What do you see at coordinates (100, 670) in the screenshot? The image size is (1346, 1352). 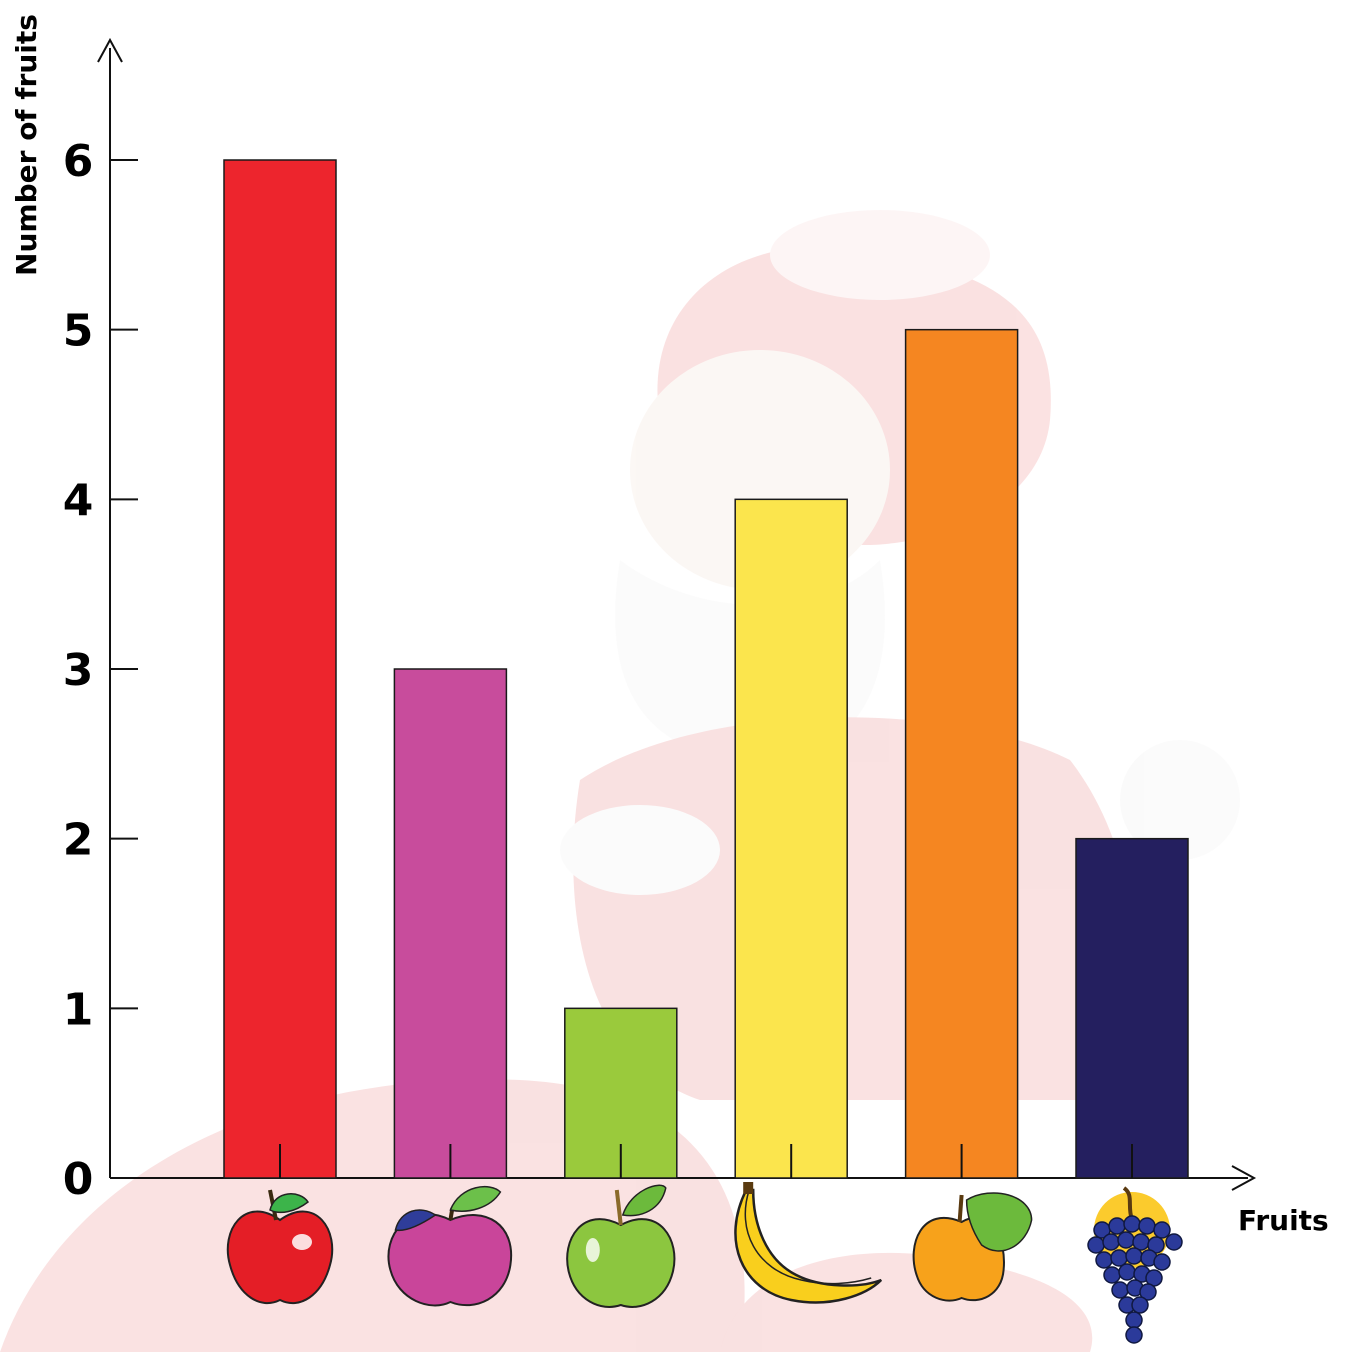 I see `y-axis-ticks: 0 1 2 3 4 5 6` at bounding box center [100, 670].